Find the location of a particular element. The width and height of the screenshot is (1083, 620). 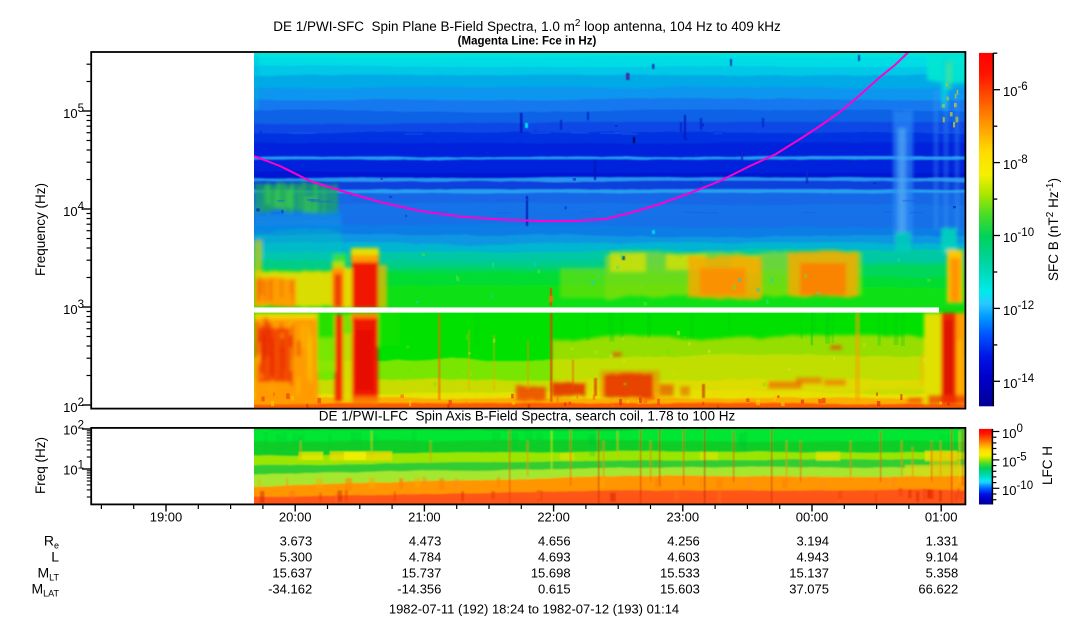

svg-text: 4.603 is located at coordinates (683, 557).